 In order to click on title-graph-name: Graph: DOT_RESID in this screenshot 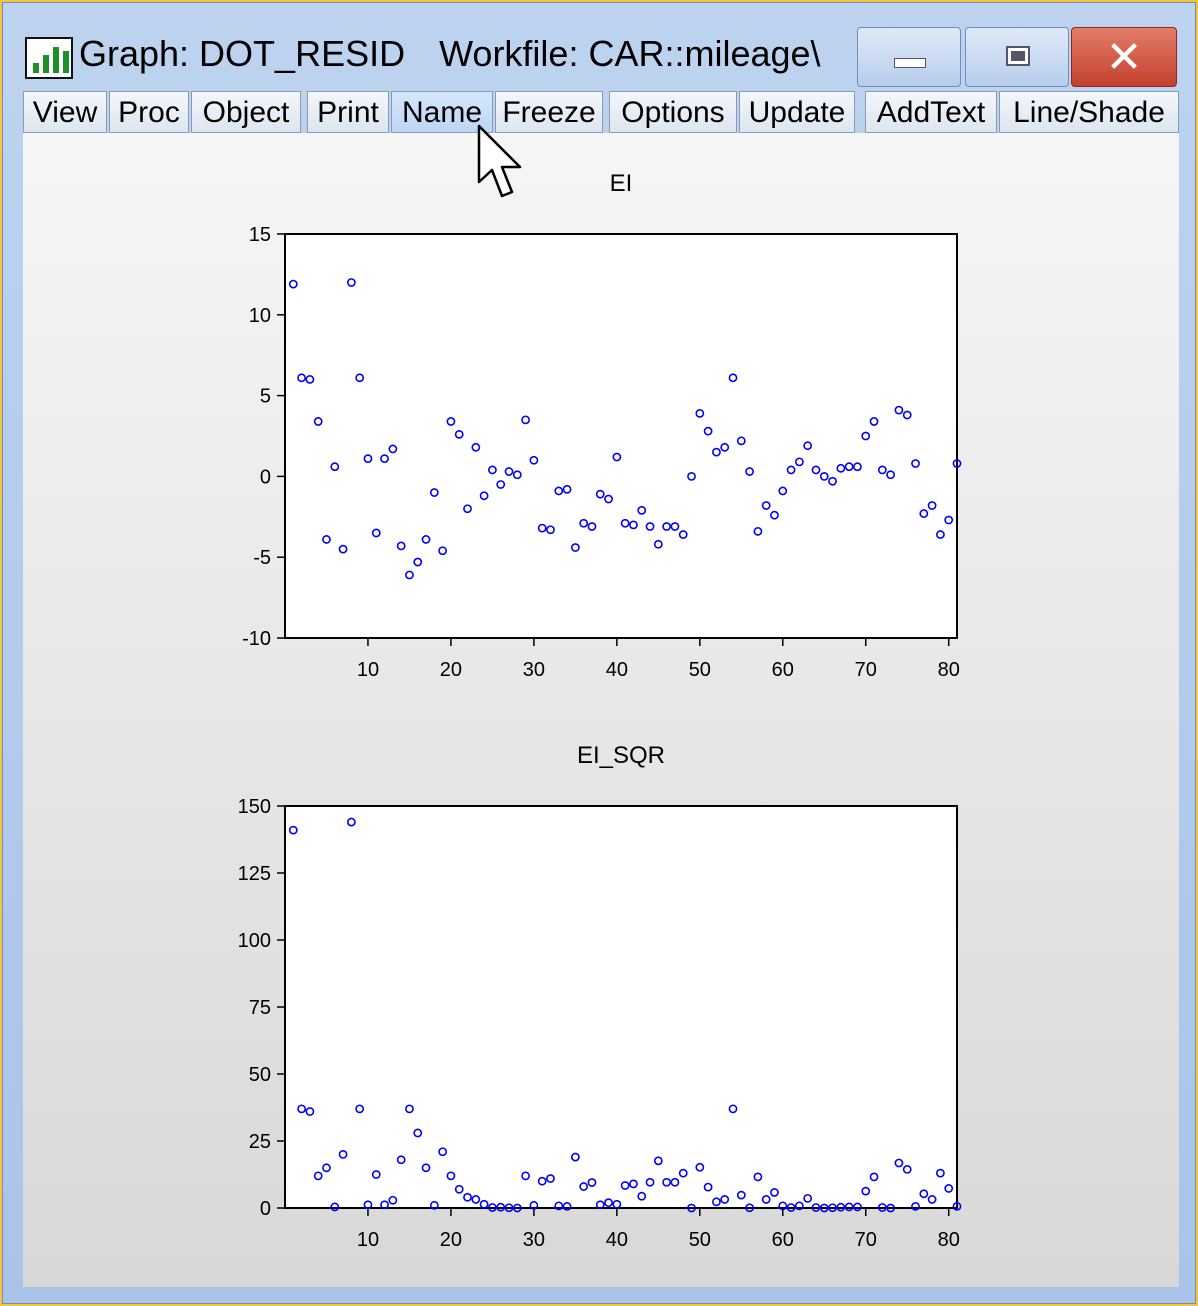, I will do `click(242, 53)`.